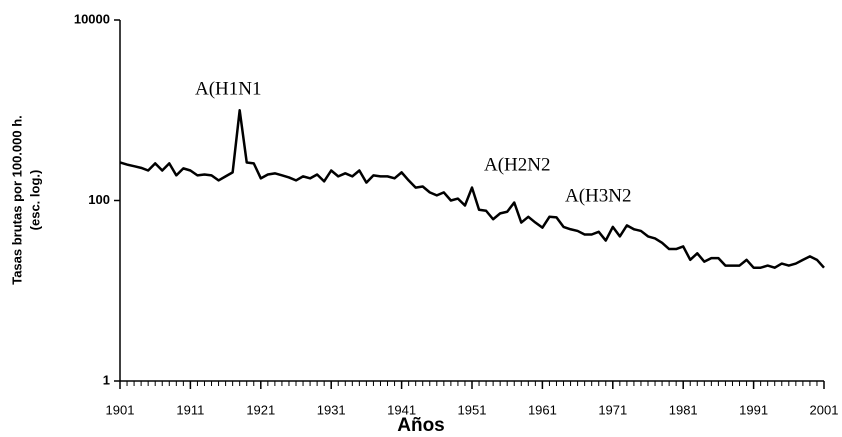  Describe the element at coordinates (598, 195) in the screenshot. I see `annotation: A(H3N2` at that location.